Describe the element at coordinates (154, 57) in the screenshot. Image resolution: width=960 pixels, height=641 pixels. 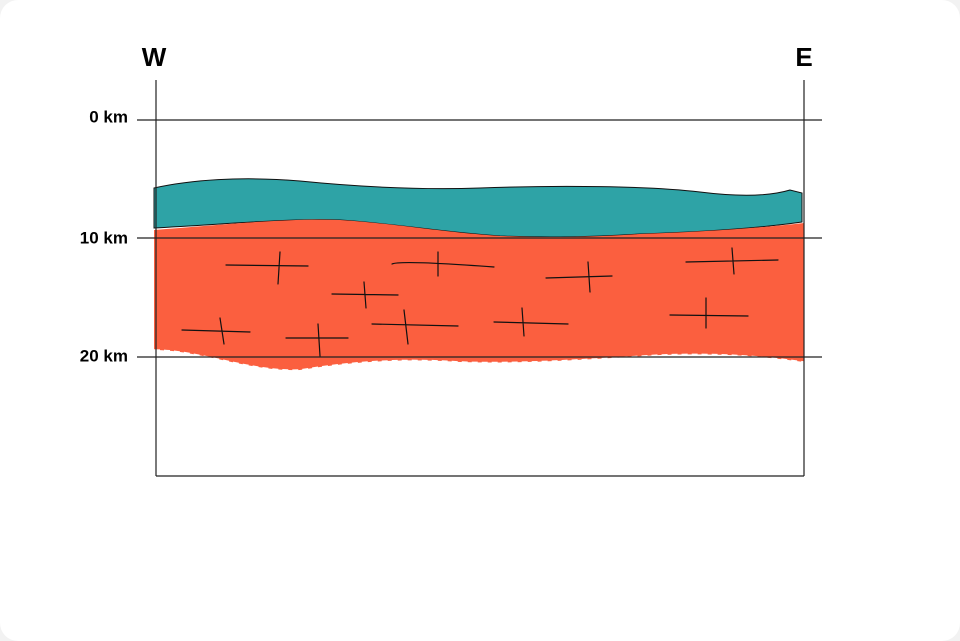
I see `west-label: W` at that location.